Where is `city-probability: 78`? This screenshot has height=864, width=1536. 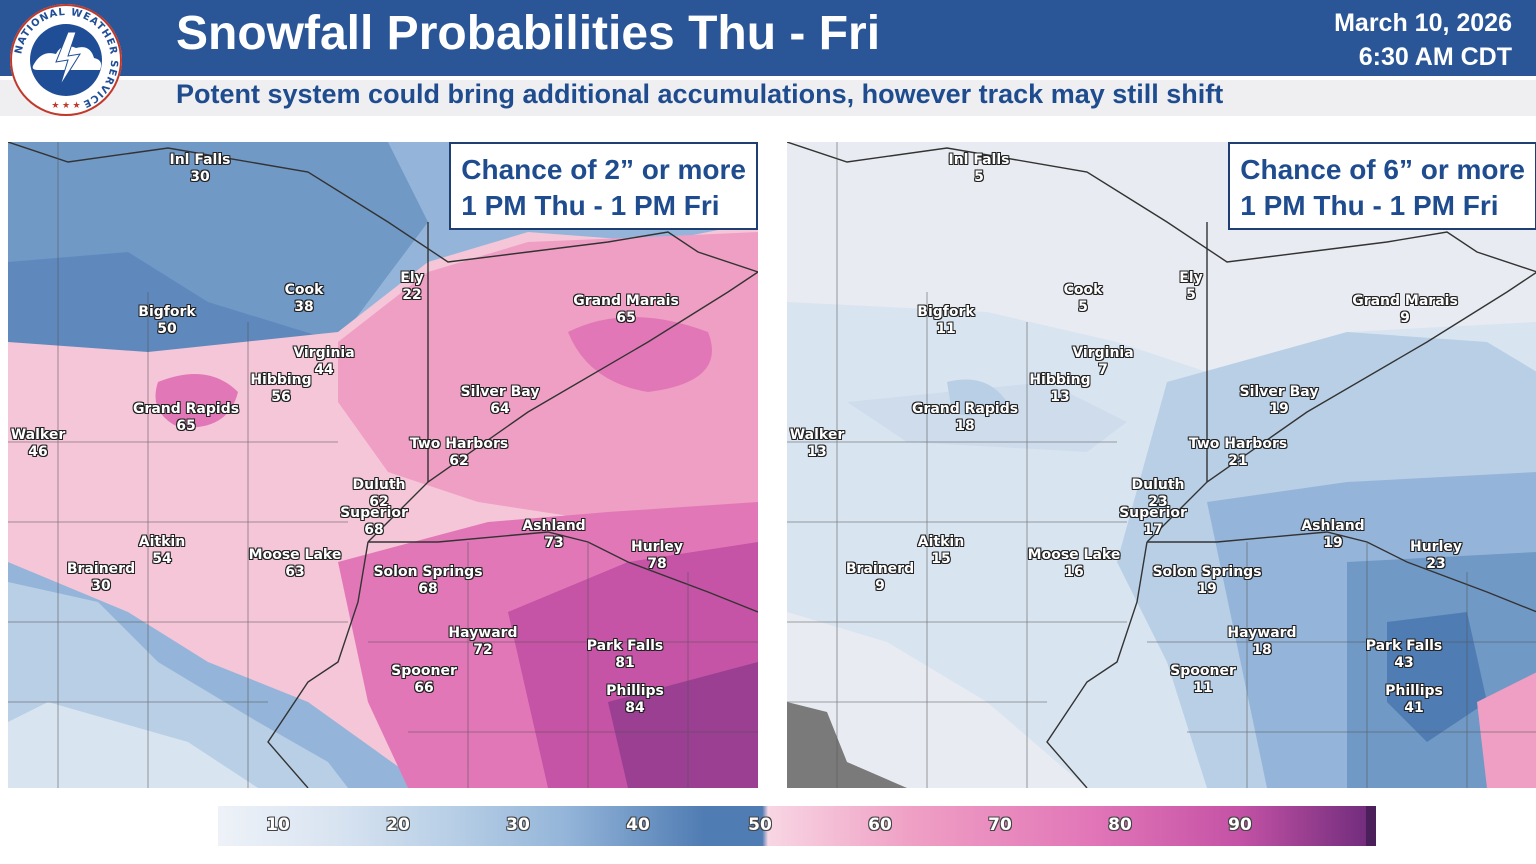 city-probability: 78 is located at coordinates (657, 564).